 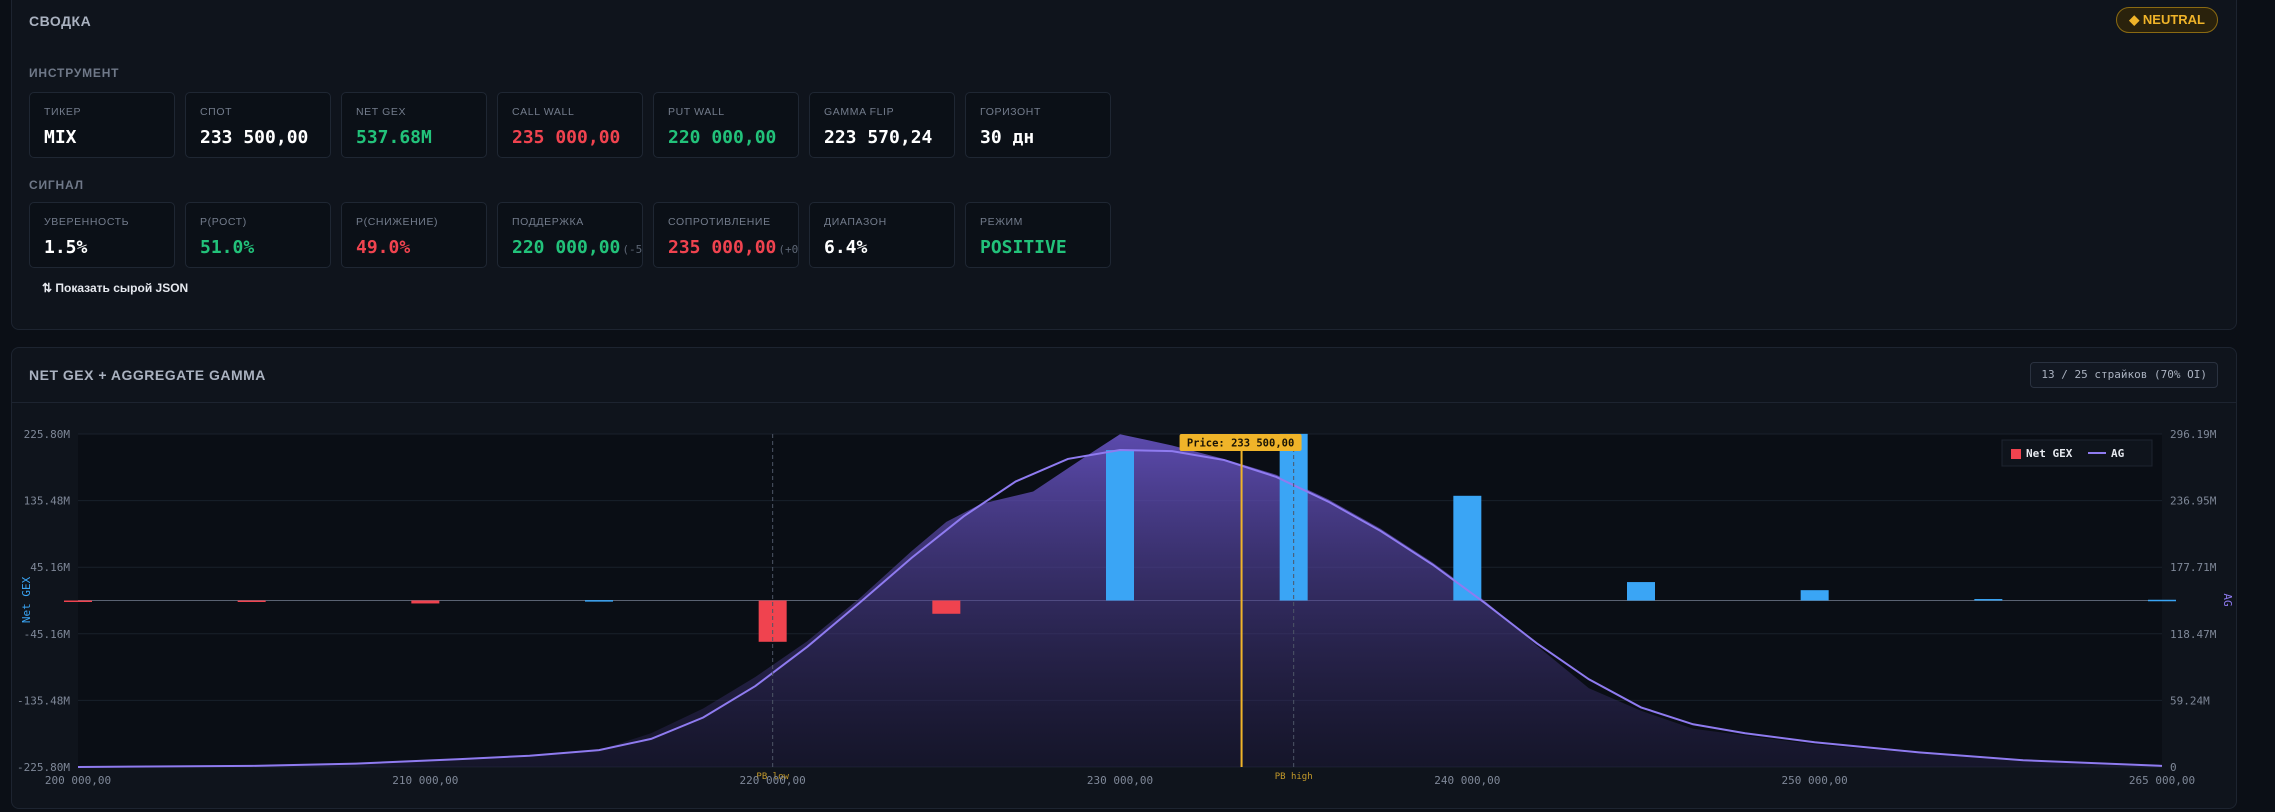 What do you see at coordinates (74, 73) in the screenshot?
I see `instrument-section-label: ИНСТРУМЕНТ` at bounding box center [74, 73].